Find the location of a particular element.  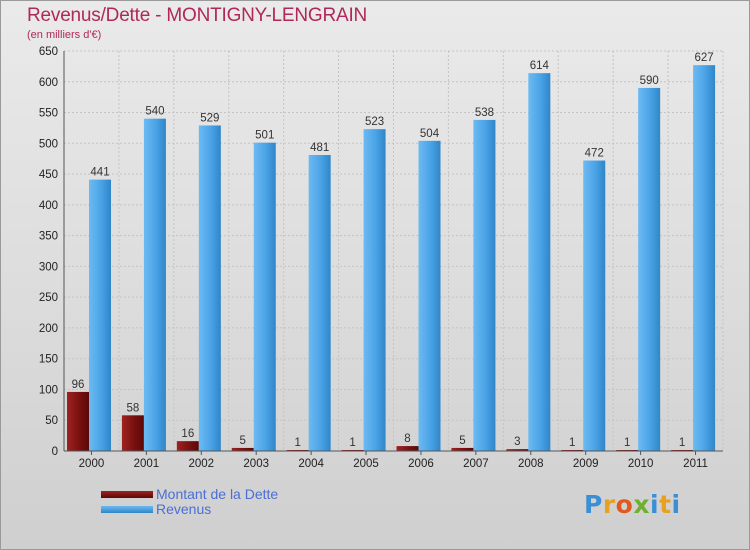

data-label-revenus-2001: 540 is located at coordinates (154, 112).